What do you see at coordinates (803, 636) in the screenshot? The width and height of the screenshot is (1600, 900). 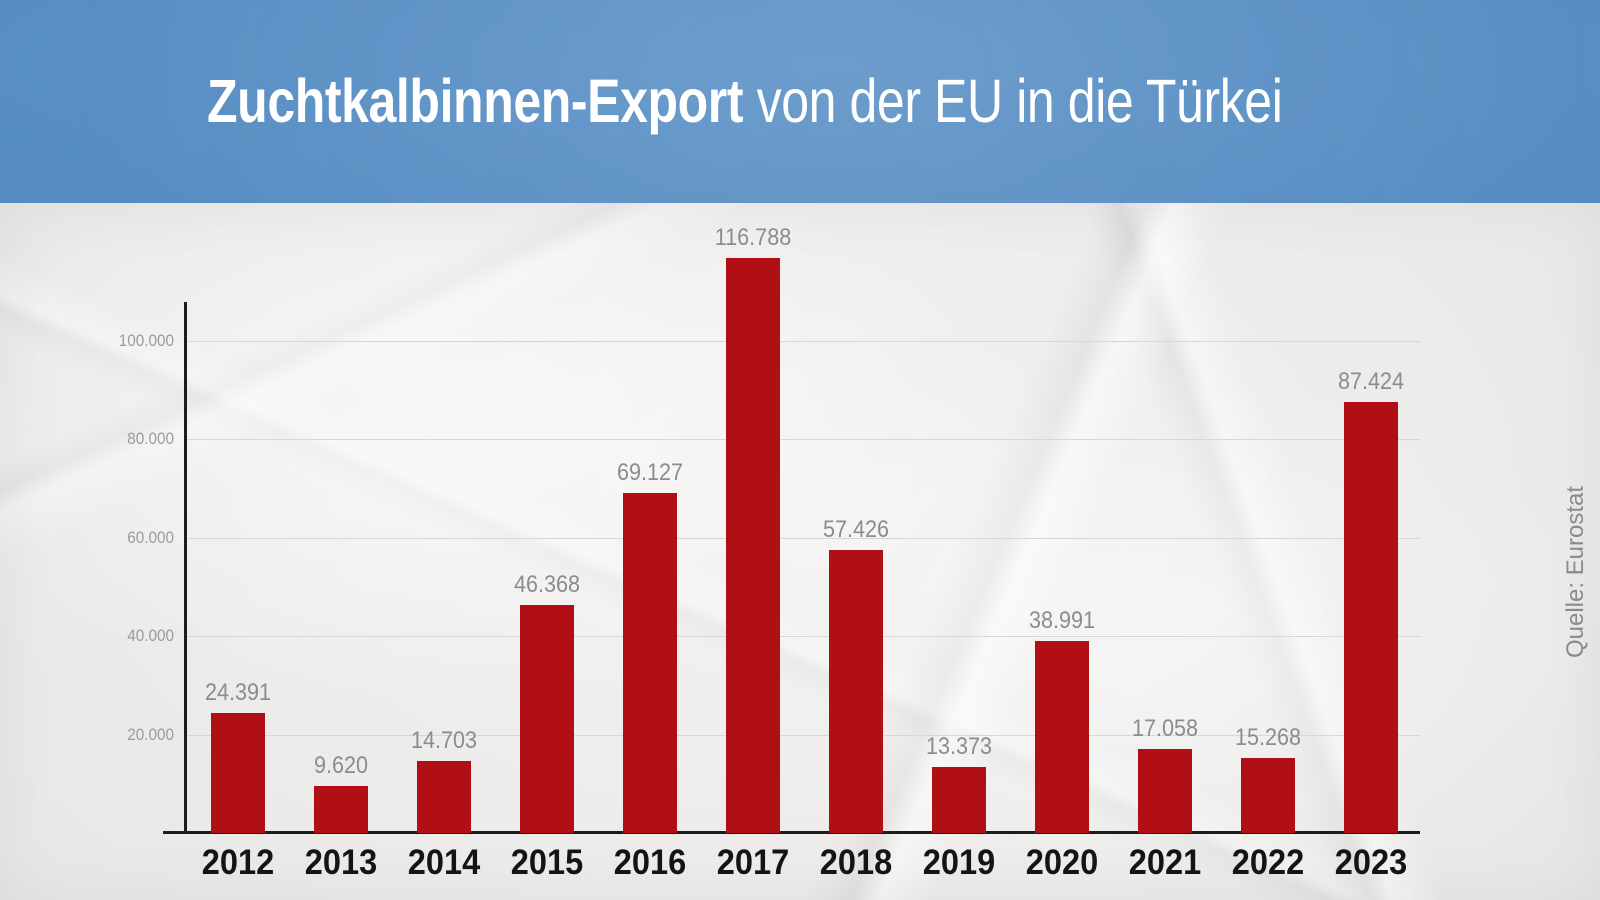 I see `gridline-40.000` at bounding box center [803, 636].